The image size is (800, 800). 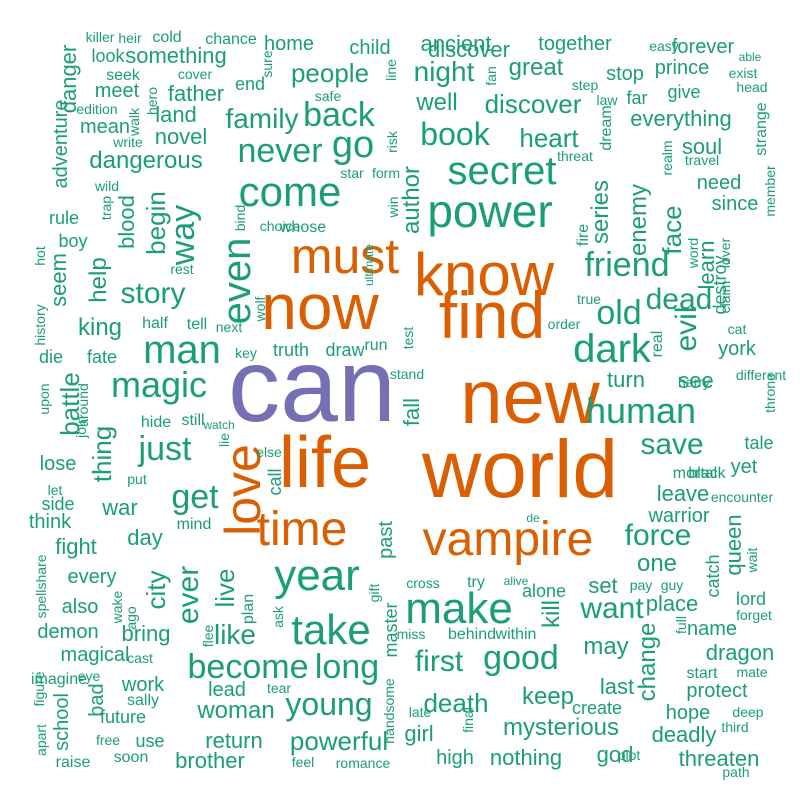 I want to click on word-black: black, so click(x=707, y=473).